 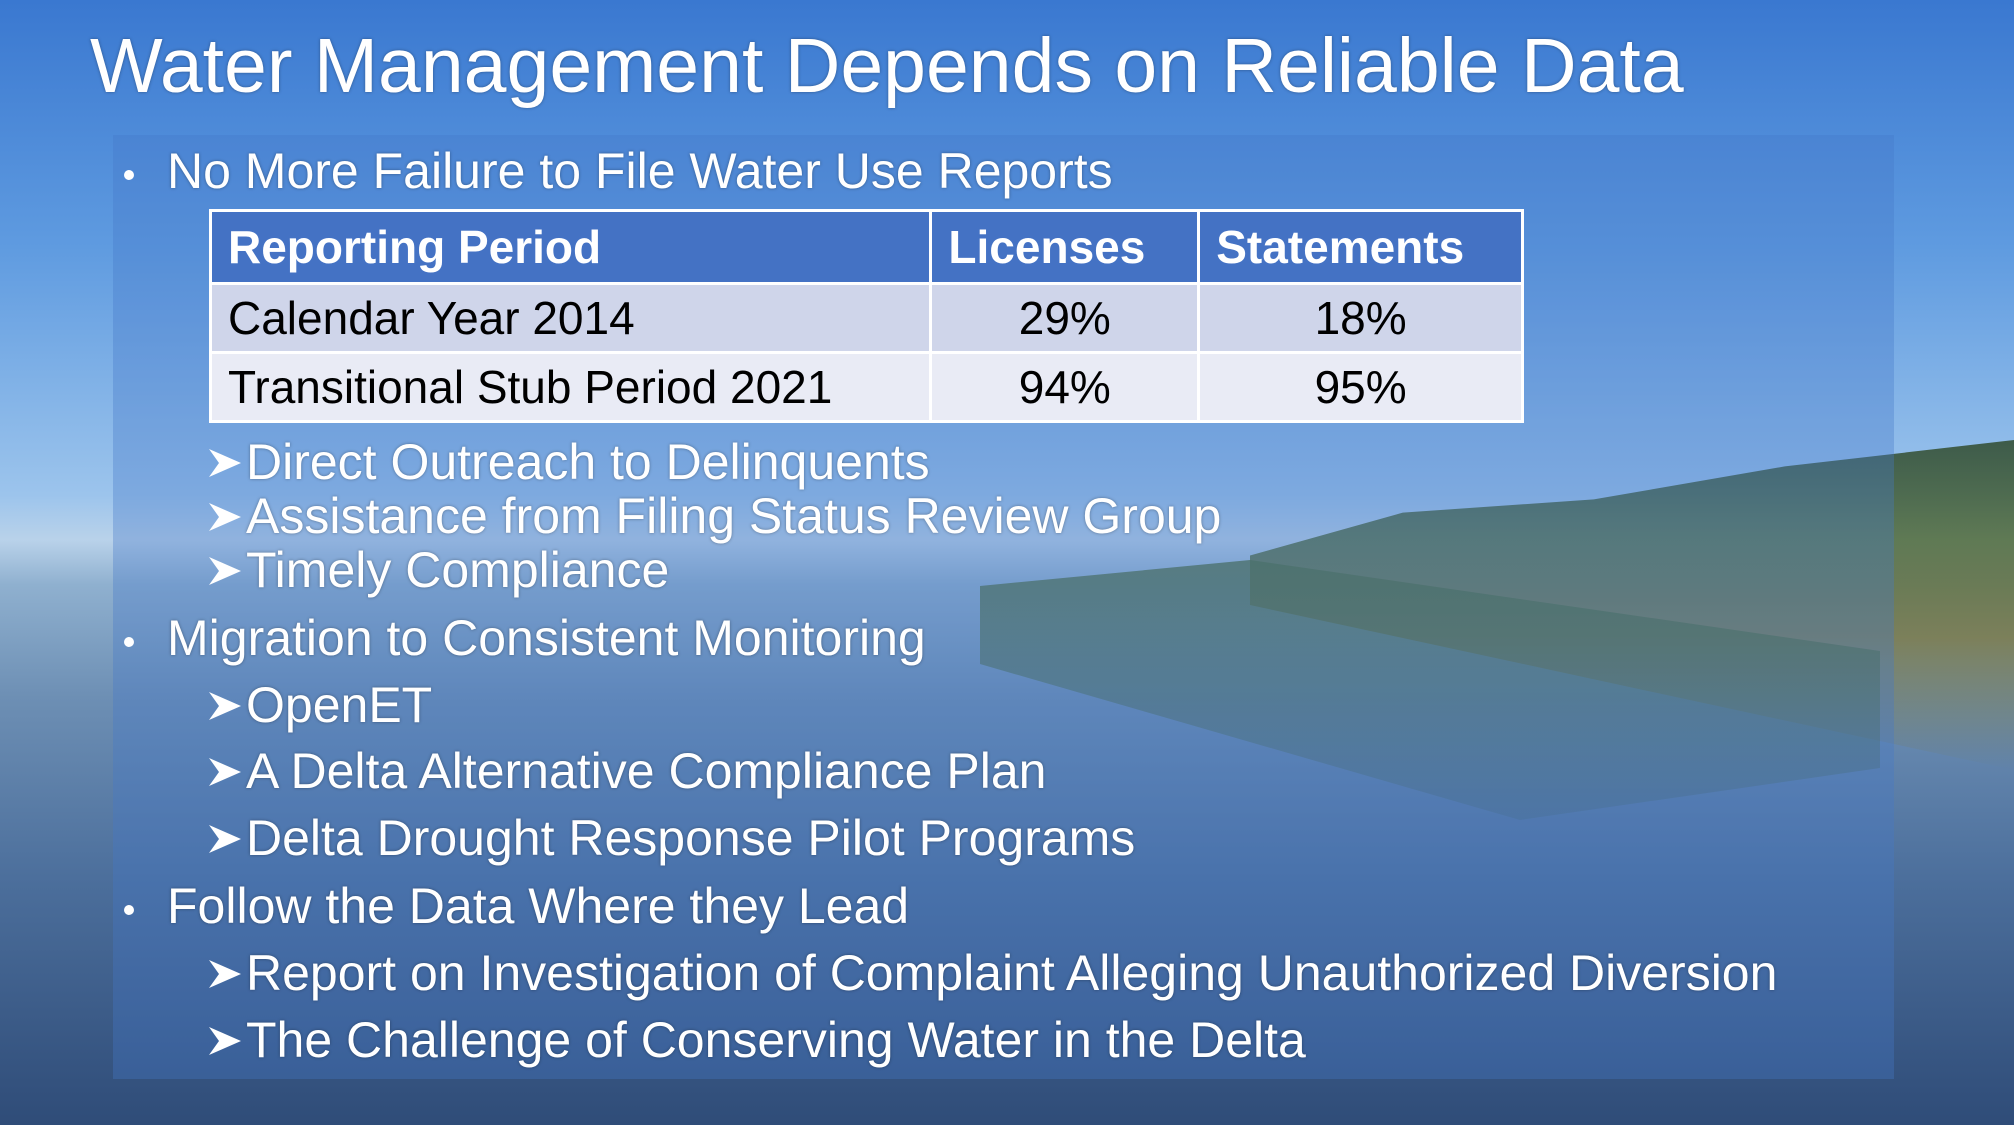 I want to click on bullet-text: Migration to Consistent Monitoring, so click(x=546, y=638).